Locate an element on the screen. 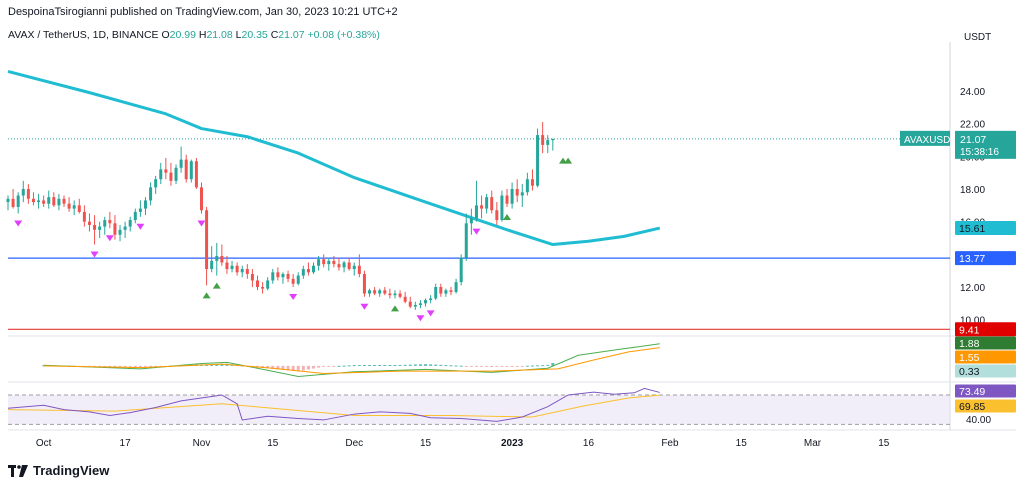  close-value: 21.07 is located at coordinates (291, 35).